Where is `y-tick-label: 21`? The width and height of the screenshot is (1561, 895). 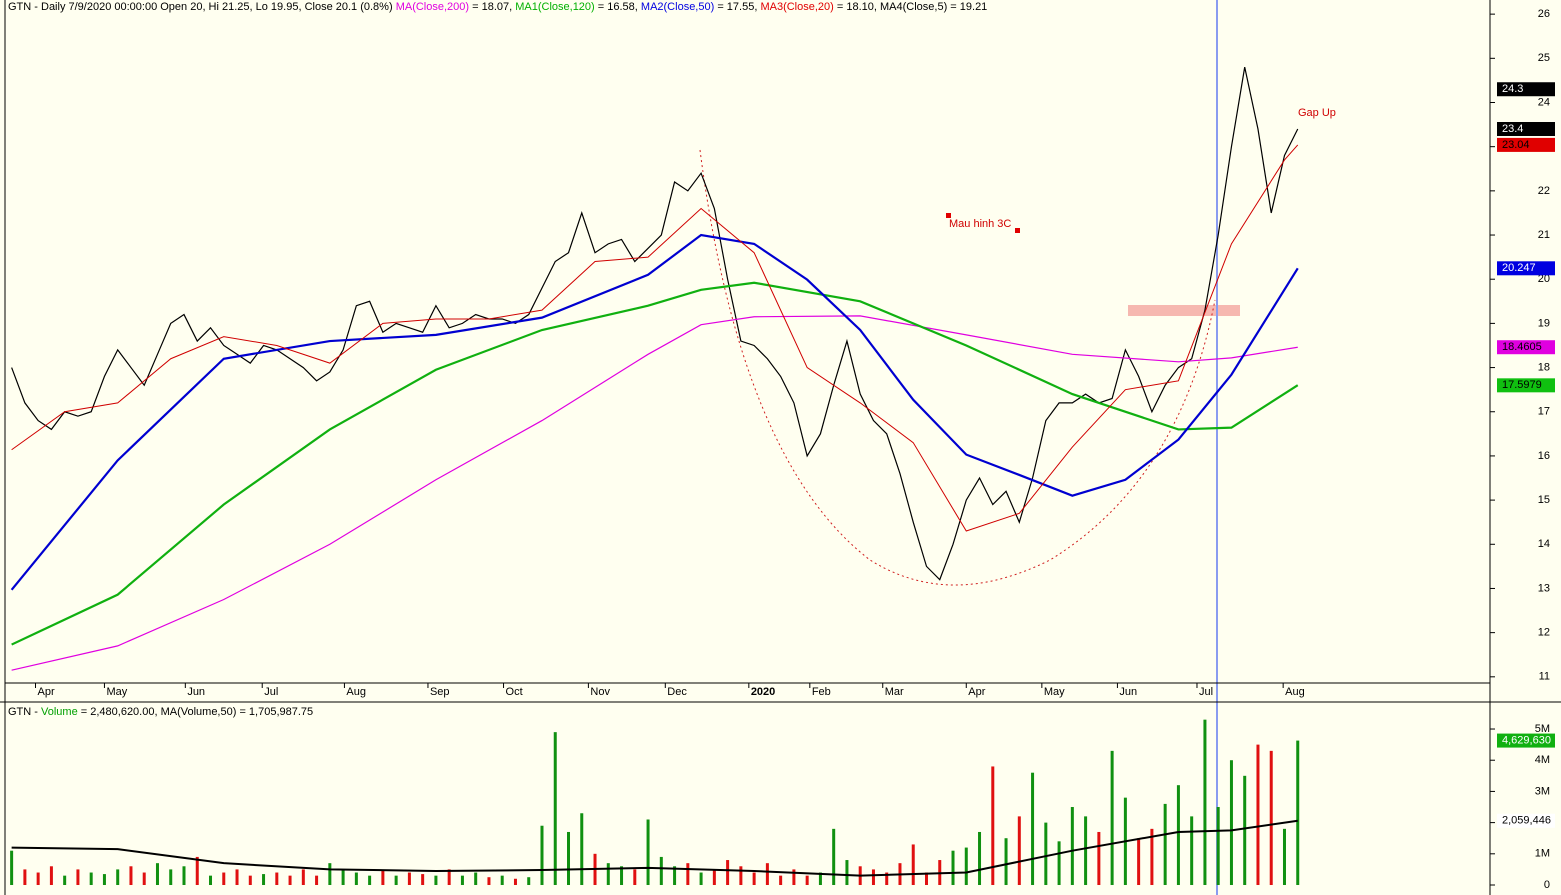
y-tick-label: 21 is located at coordinates (1544, 235).